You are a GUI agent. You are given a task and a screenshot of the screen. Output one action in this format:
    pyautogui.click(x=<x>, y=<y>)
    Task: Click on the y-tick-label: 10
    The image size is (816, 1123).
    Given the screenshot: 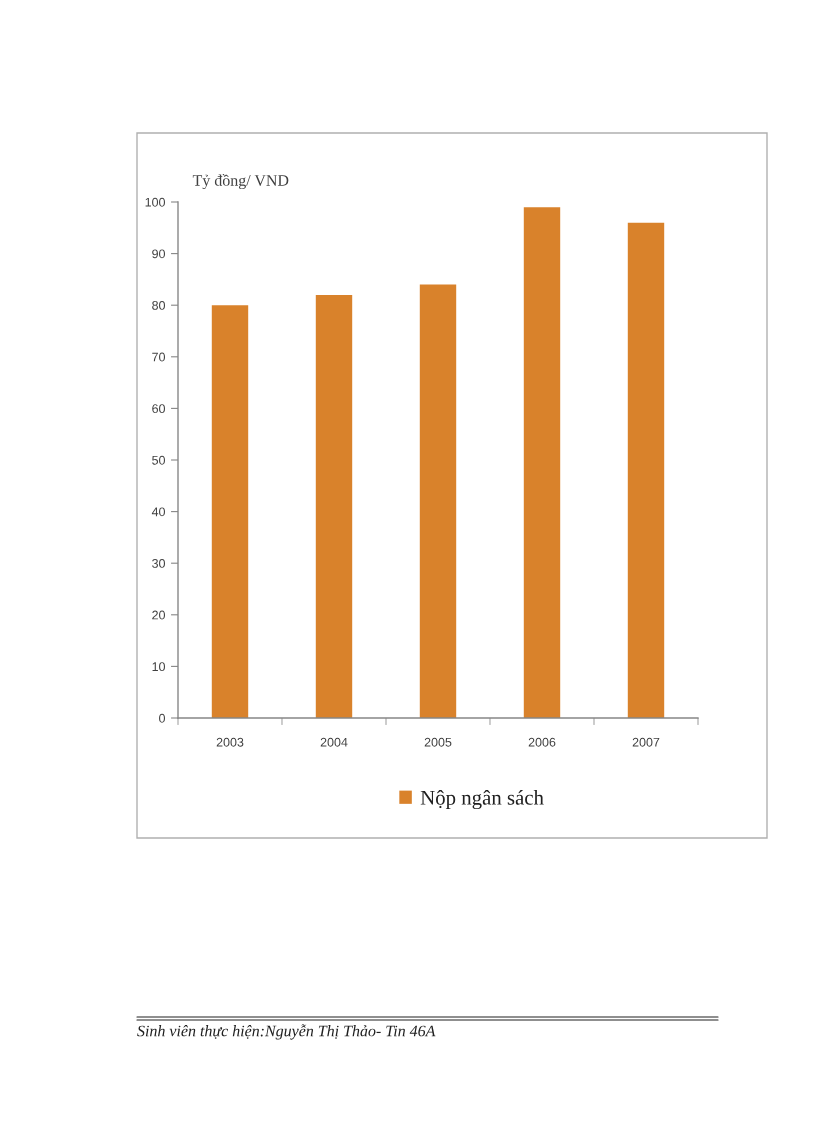 What is the action you would take?
    pyautogui.click(x=159, y=667)
    